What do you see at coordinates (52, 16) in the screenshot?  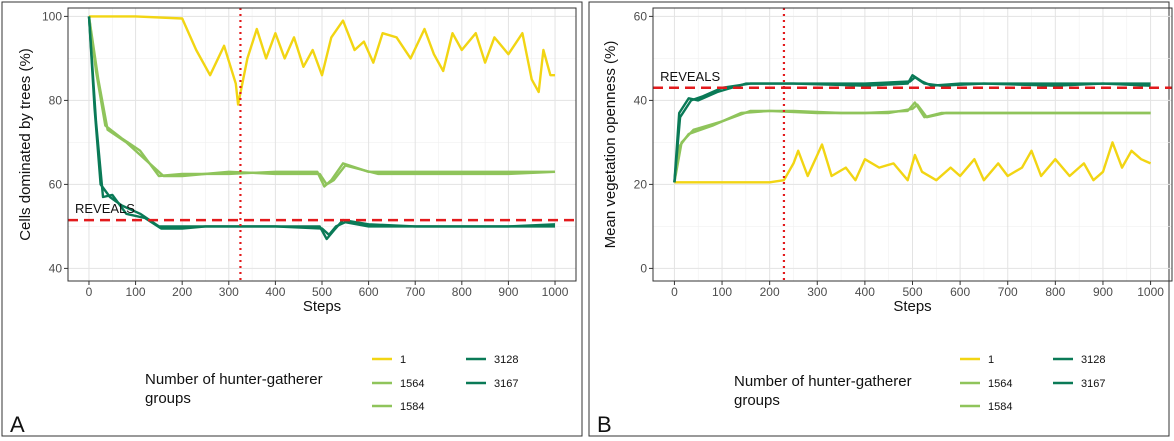 I see `y-tick-label: 100` at bounding box center [52, 16].